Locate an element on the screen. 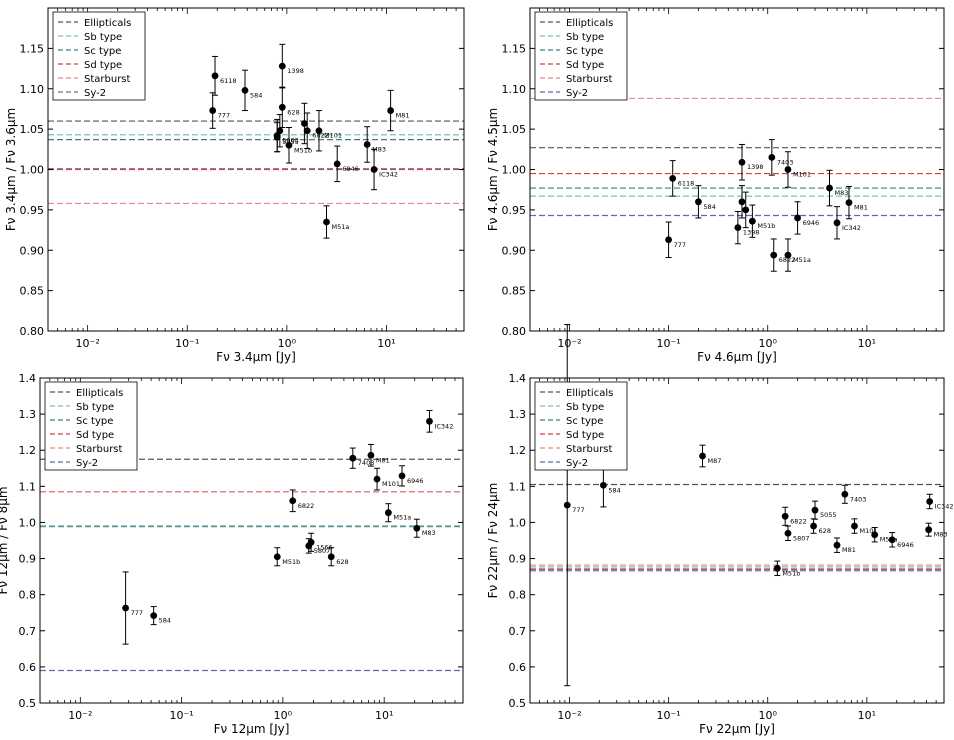 The width and height of the screenshot is (954, 740). y-tick-label: 1.1 is located at coordinates (518, 486).